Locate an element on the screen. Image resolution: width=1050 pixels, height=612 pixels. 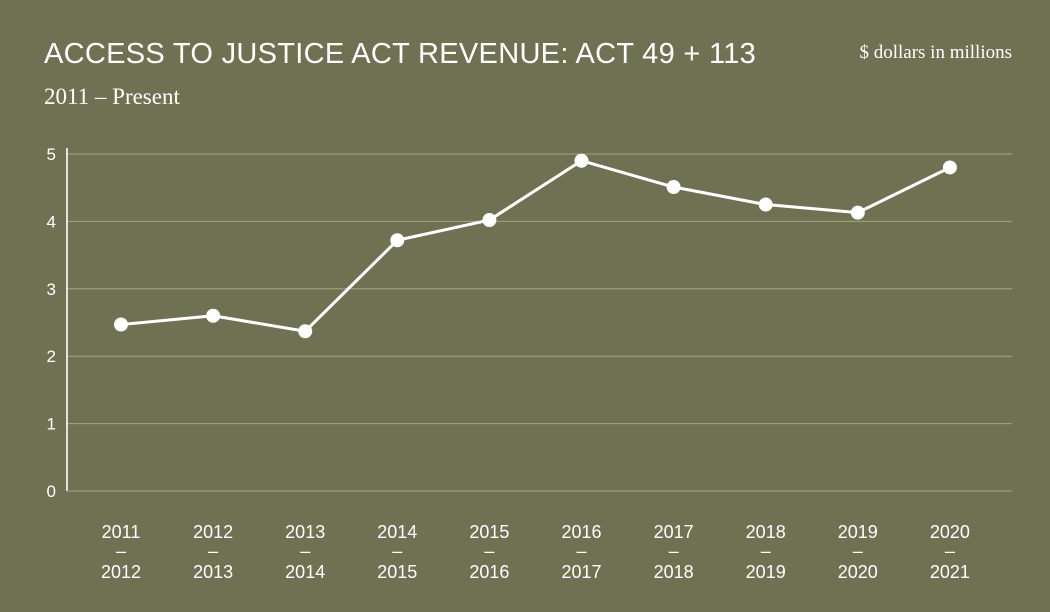
unit-label: $ dollars in millions is located at coordinates (935, 52).